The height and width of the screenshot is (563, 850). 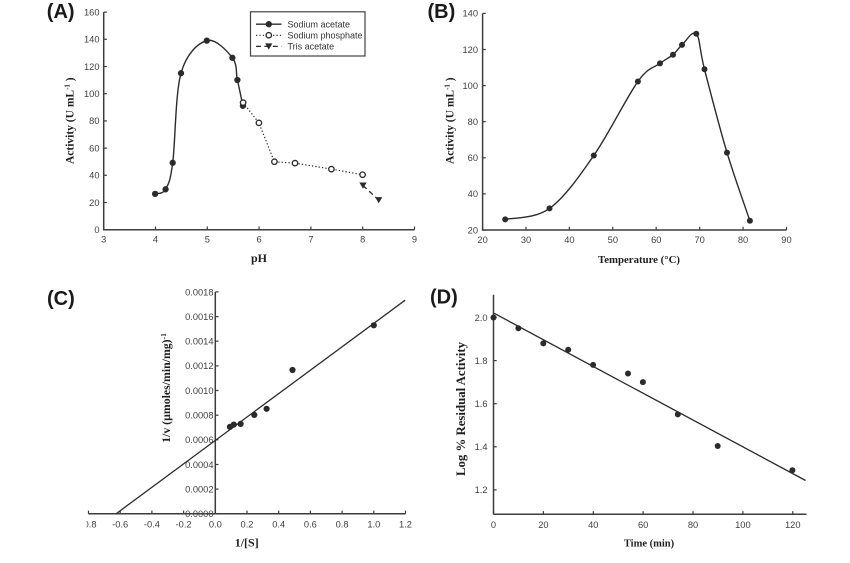 What do you see at coordinates (481, 447) in the screenshot?
I see `svg-text: 1.4` at bounding box center [481, 447].